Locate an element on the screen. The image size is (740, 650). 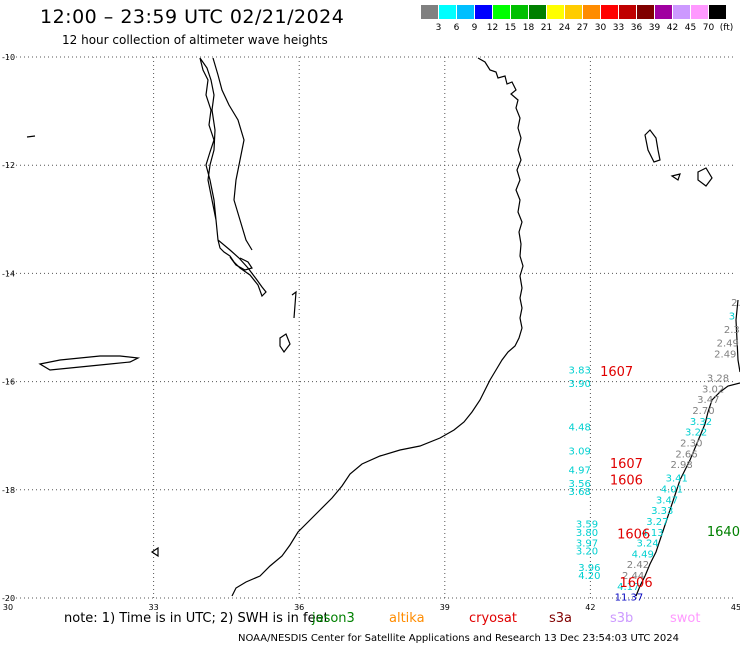
map-title: 12:00 – 23:59 UTC 02/21/2024 is located at coordinates (192, 17).